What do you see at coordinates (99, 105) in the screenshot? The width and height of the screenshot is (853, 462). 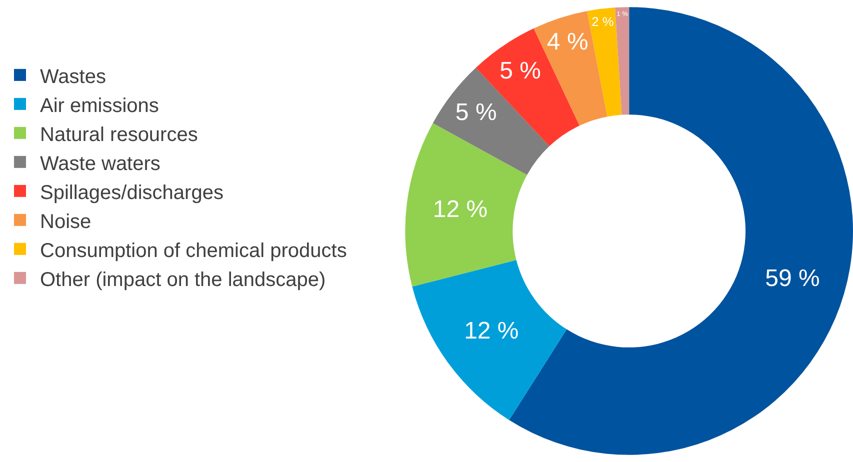 I see `legend-label: Air emissions` at bounding box center [99, 105].